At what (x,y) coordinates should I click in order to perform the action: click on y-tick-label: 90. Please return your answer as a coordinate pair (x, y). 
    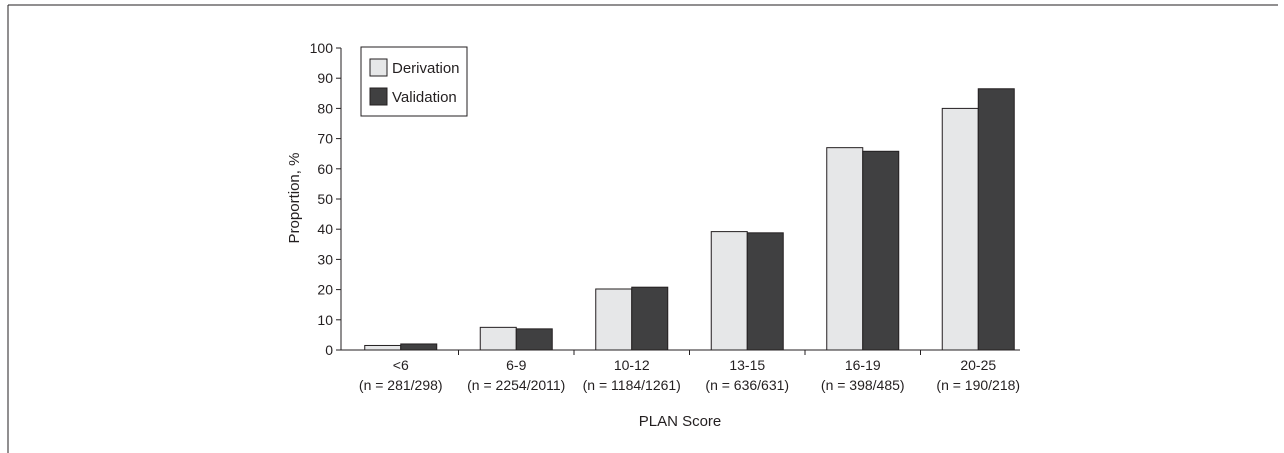
    Looking at the image, I should click on (325, 78).